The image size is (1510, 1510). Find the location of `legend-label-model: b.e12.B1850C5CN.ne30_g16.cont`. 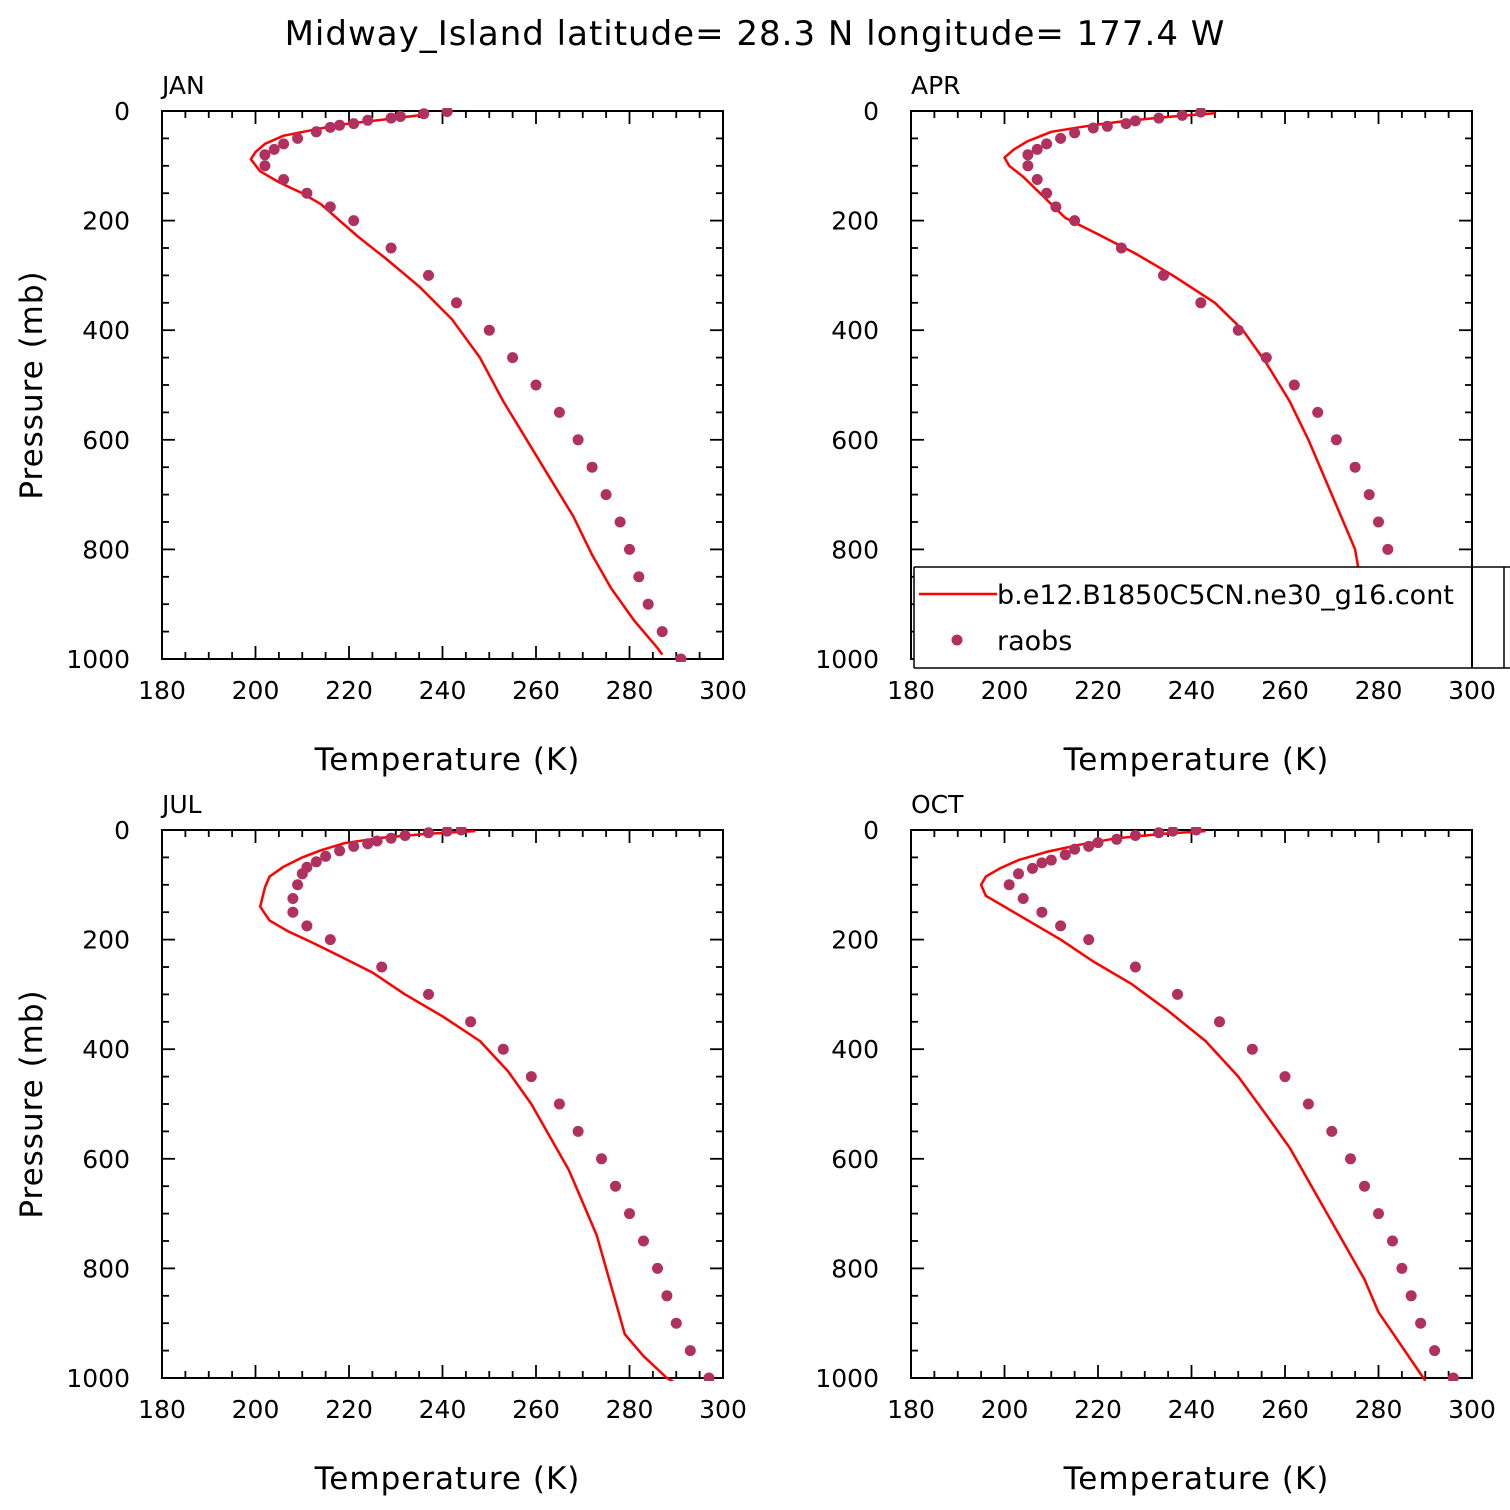

legend-label-model: b.e12.B1850C5CN.ne30_g16.cont is located at coordinates (1225, 595).